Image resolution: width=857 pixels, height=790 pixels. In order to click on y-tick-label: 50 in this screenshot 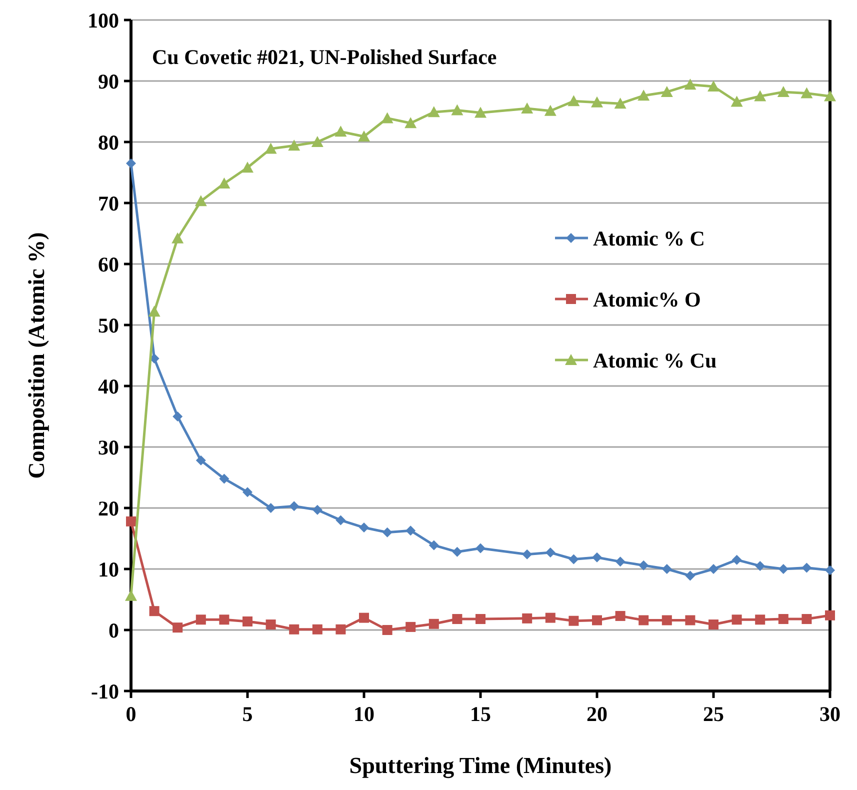, I will do `click(108, 325)`.